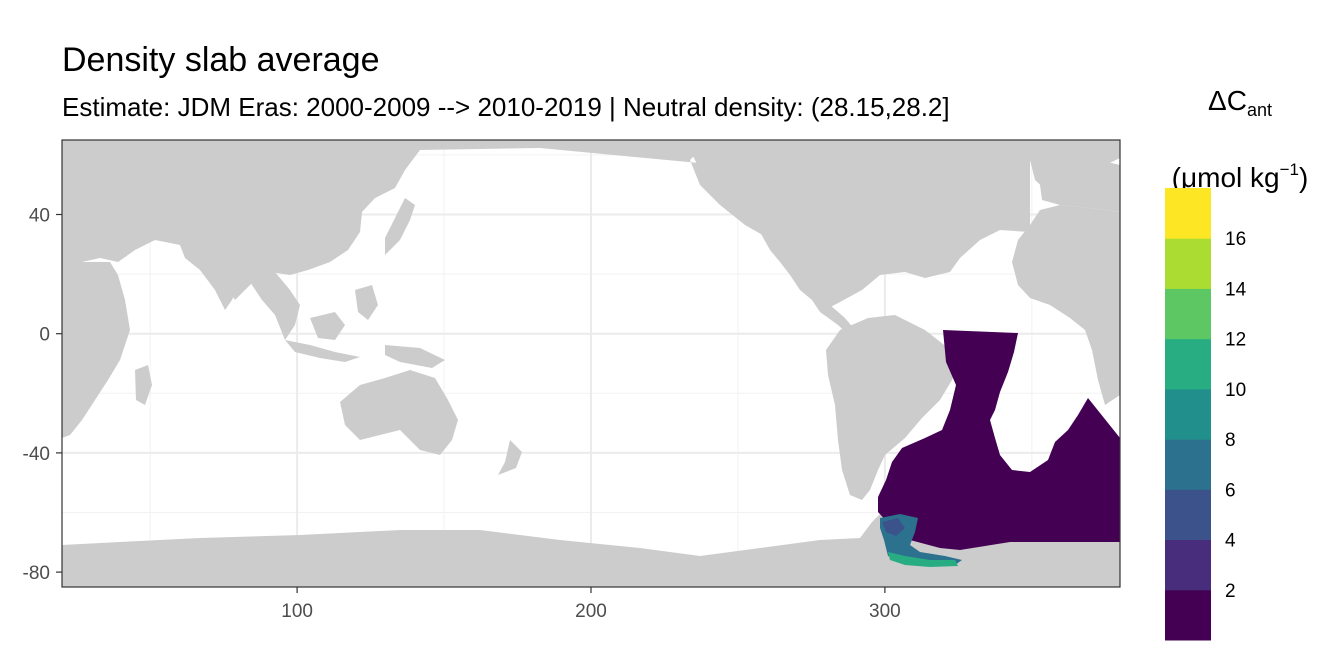 The height and width of the screenshot is (672, 1344). Describe the element at coordinates (1230, 440) in the screenshot. I see `legend-break-label: 8` at that location.